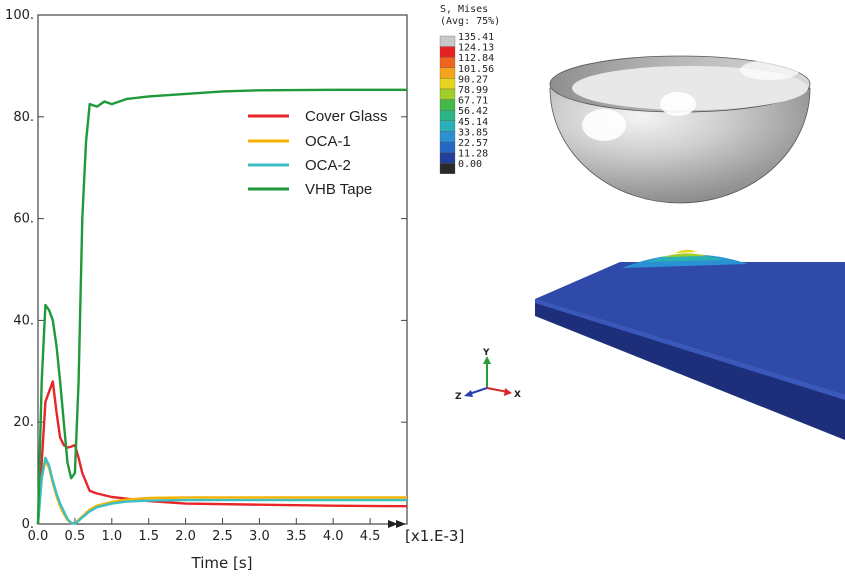  What do you see at coordinates (296, 536) in the screenshot?
I see `x-tick-label: 3.5` at bounding box center [296, 536].